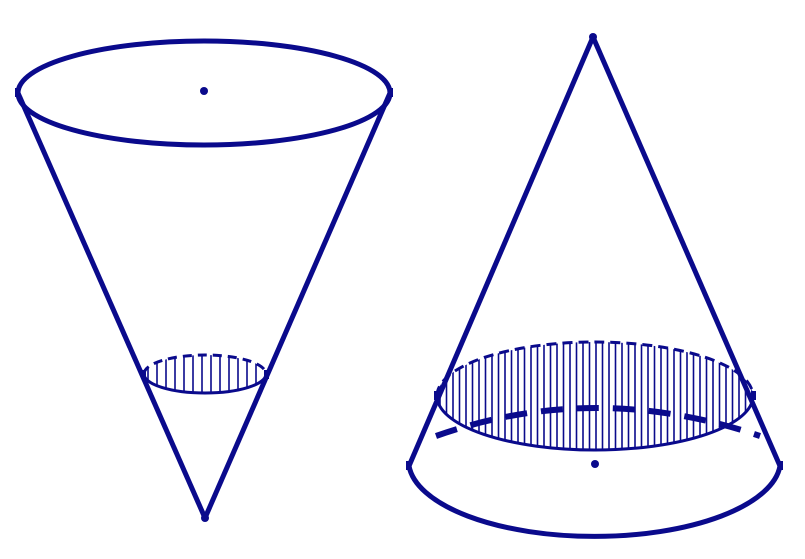  What do you see at coordinates (595, 464) in the screenshot?
I see `base-center-point` at bounding box center [595, 464].